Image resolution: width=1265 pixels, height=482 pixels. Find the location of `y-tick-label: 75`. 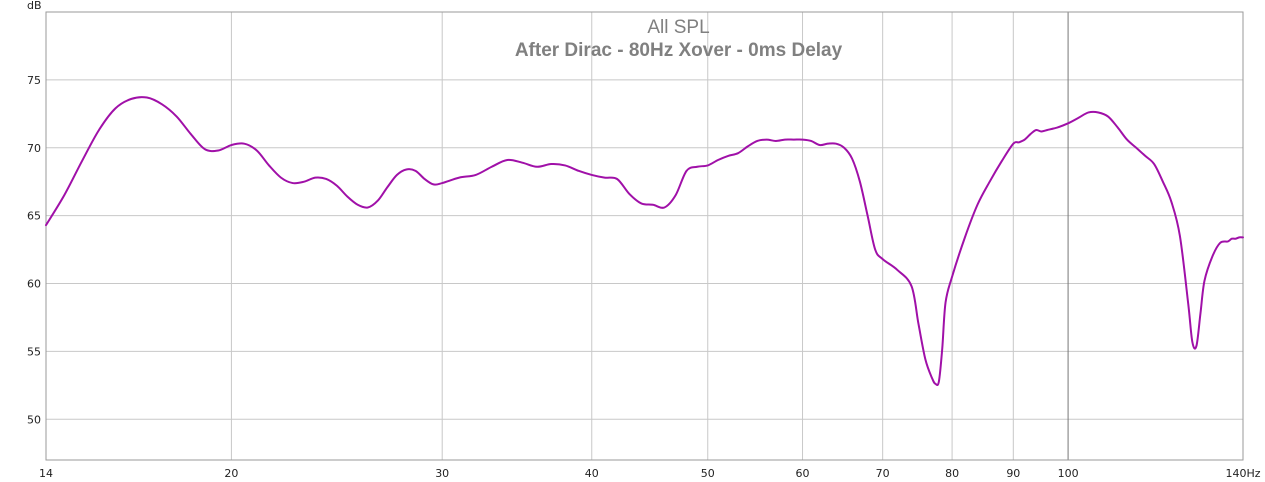

y-tick-label: 75 is located at coordinates (34, 80).